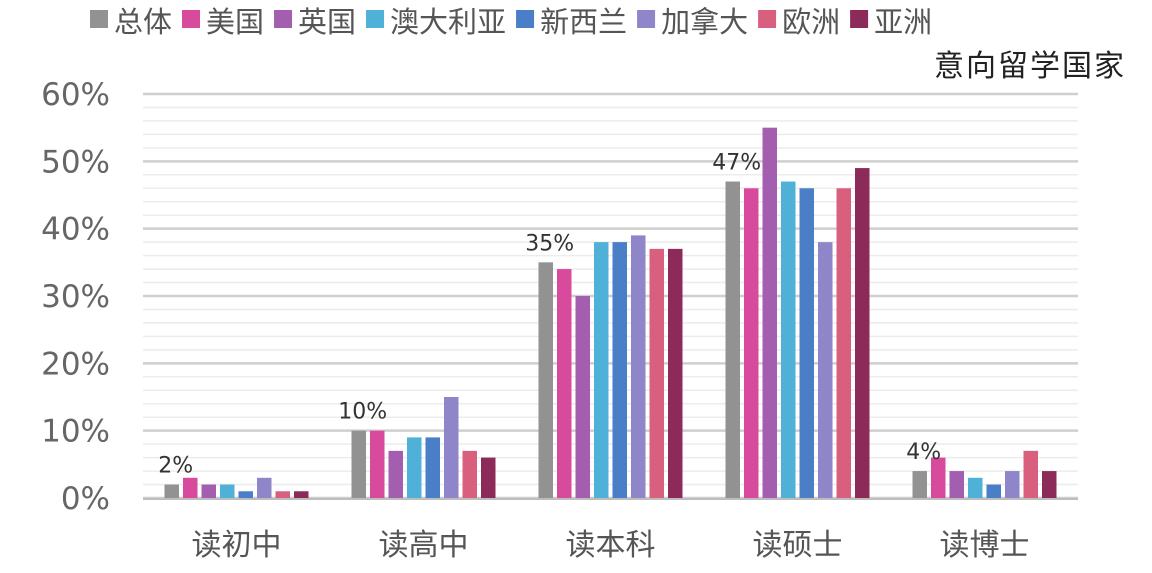 This screenshot has height=573, width=1152. What do you see at coordinates (85, 499) in the screenshot?
I see `y-tick-label: 0%` at bounding box center [85, 499].